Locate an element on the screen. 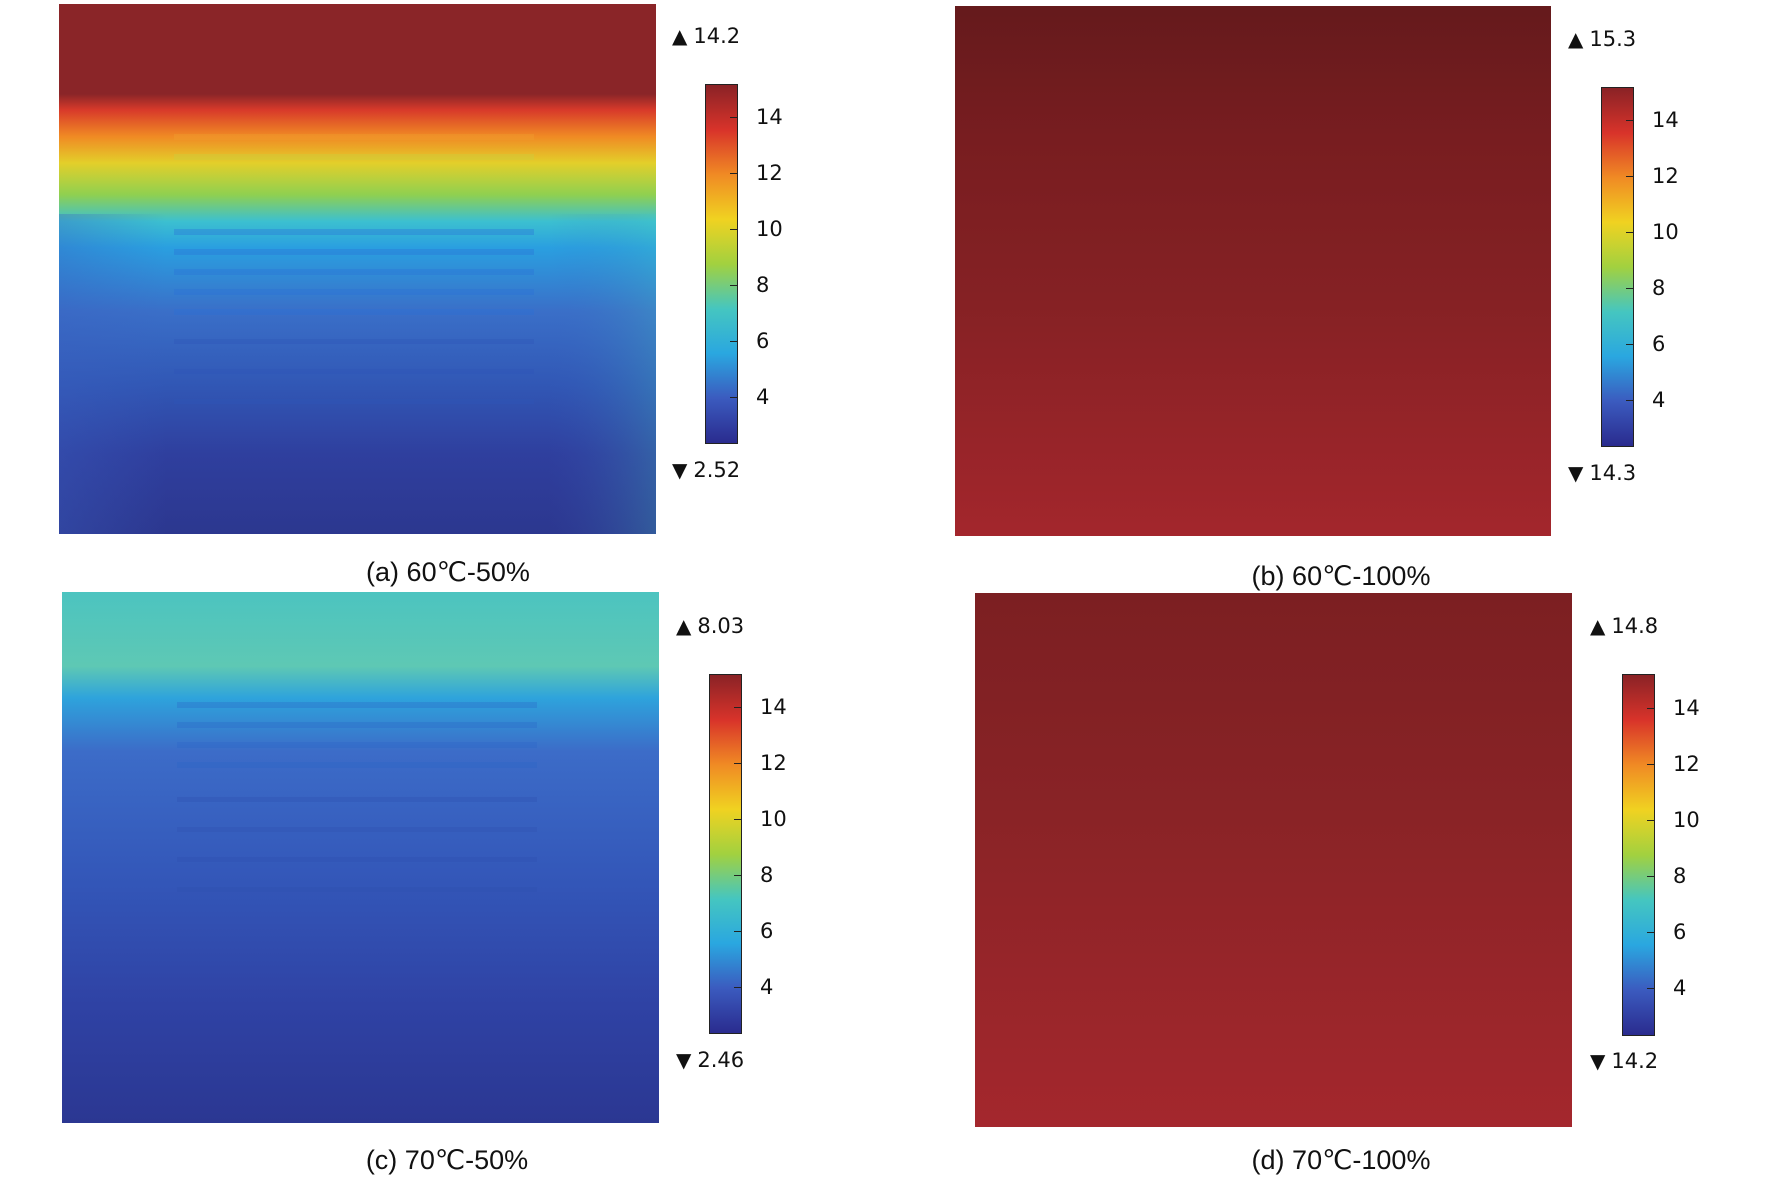 The width and height of the screenshot is (1784, 1179). coil-stripes-a is located at coordinates (354, 269).